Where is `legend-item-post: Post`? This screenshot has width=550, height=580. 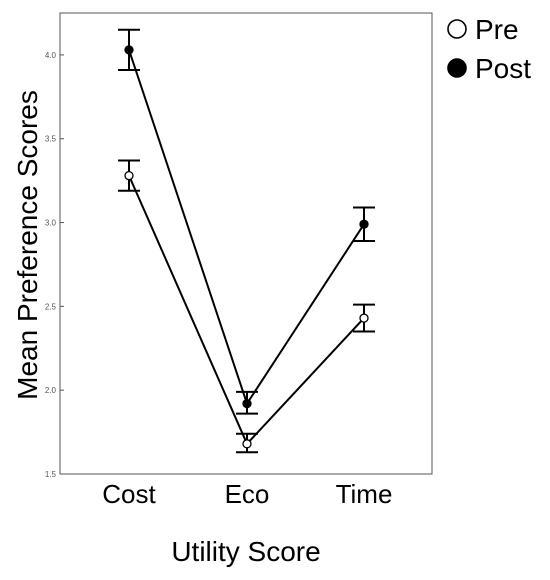
legend-item-post: Post is located at coordinates (489, 68).